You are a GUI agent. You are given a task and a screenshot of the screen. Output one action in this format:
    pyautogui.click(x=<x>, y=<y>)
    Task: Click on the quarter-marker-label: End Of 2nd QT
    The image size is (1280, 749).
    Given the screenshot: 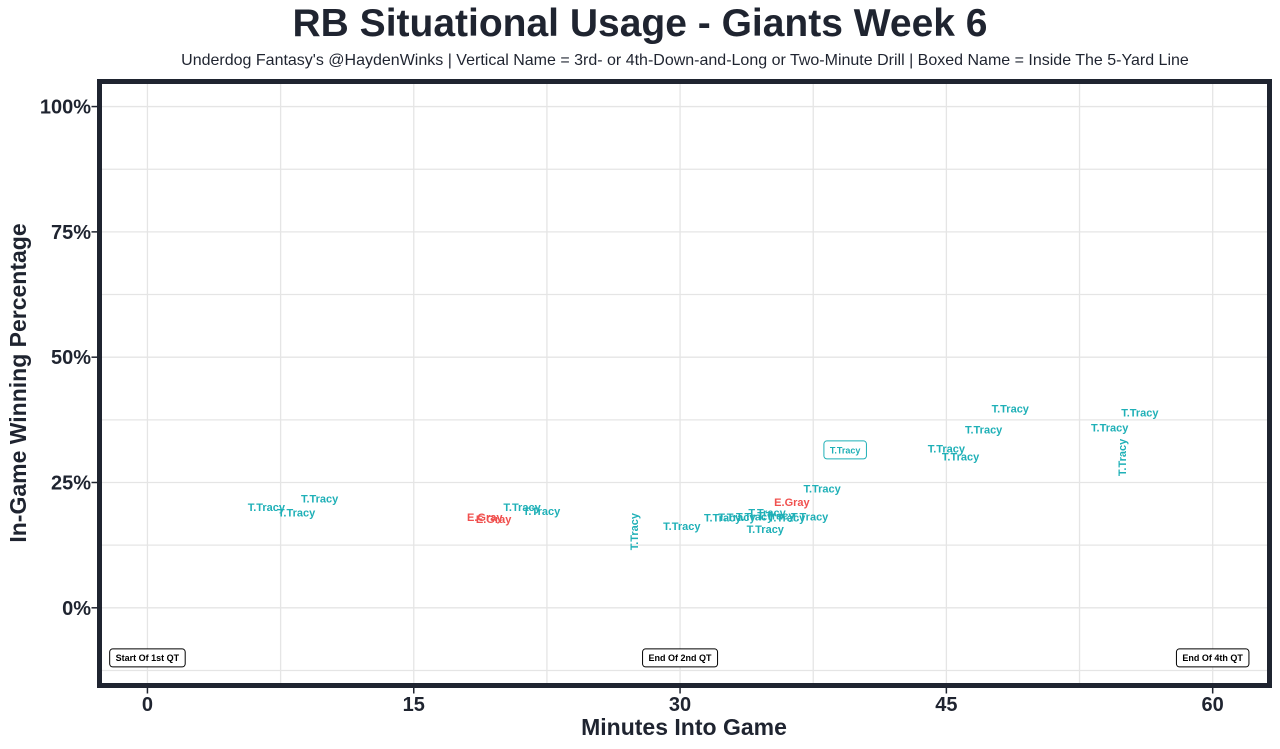 What is the action you would take?
    pyautogui.click(x=680, y=658)
    